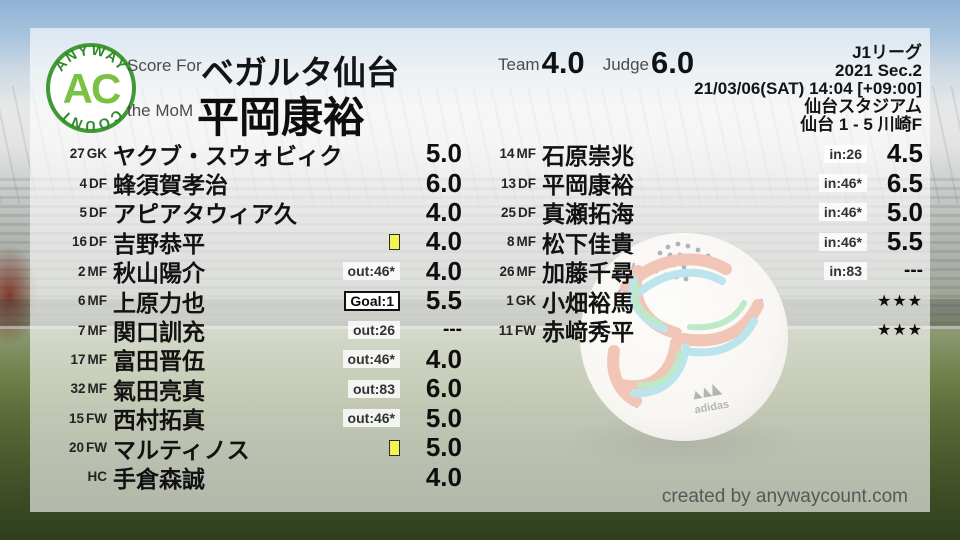 This screenshot has height=540, width=960. I want to click on player-row: 5 DF アピアタウィア久 4.0, so click(248, 212).